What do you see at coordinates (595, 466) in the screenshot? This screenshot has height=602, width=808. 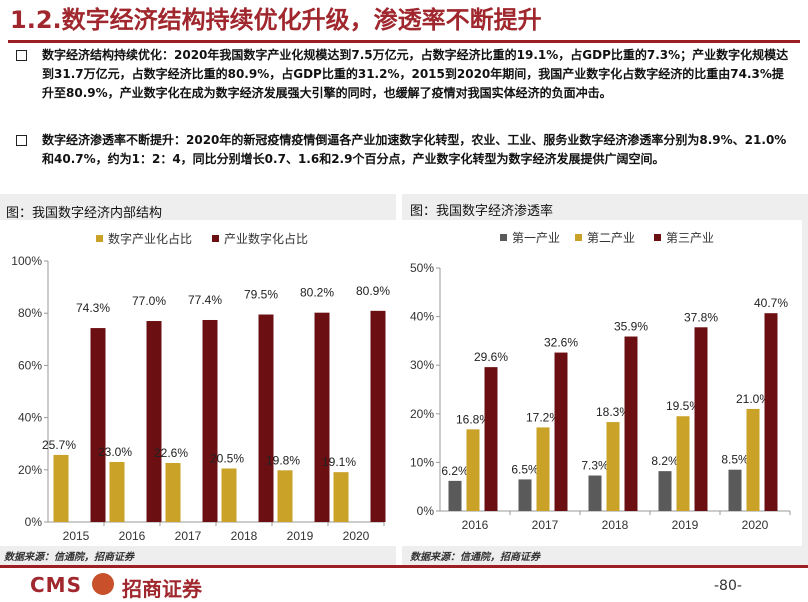 I see `data-label: 7.3%` at bounding box center [595, 466].